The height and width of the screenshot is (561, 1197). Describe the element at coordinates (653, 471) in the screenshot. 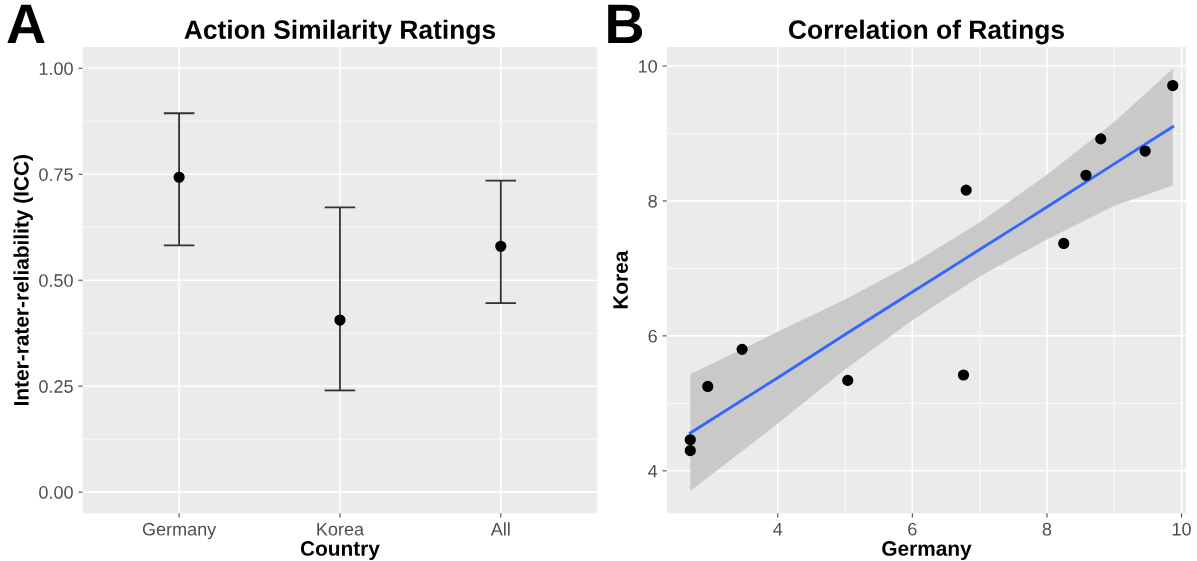

I see `y-tick-label: 4` at that location.